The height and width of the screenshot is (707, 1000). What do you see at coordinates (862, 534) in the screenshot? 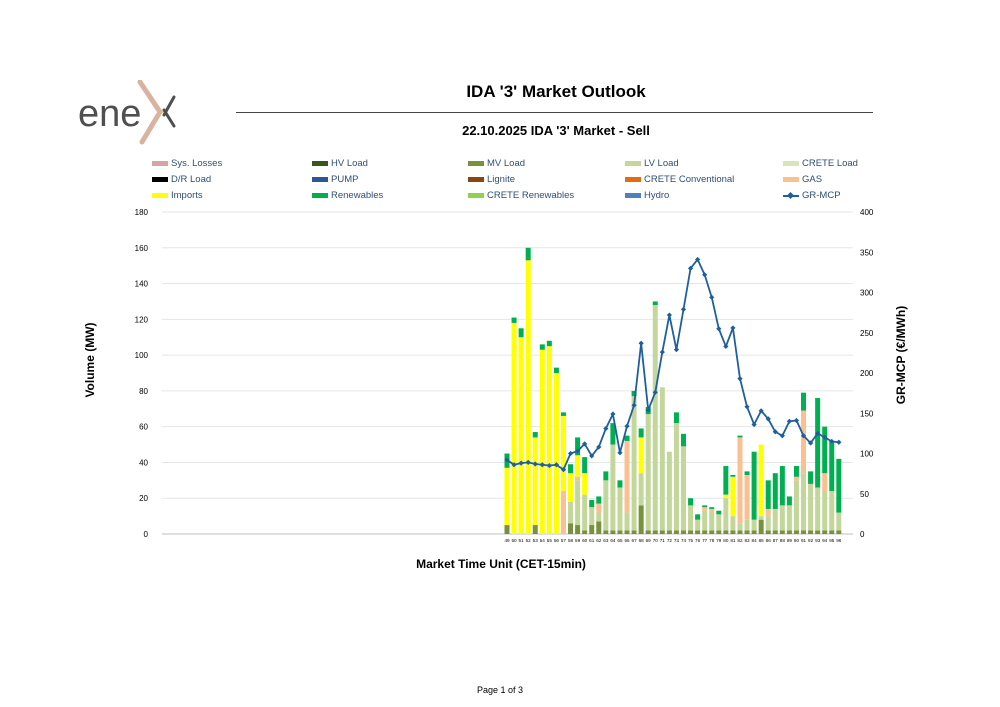
I see `y2-tick-label: 0` at bounding box center [862, 534].